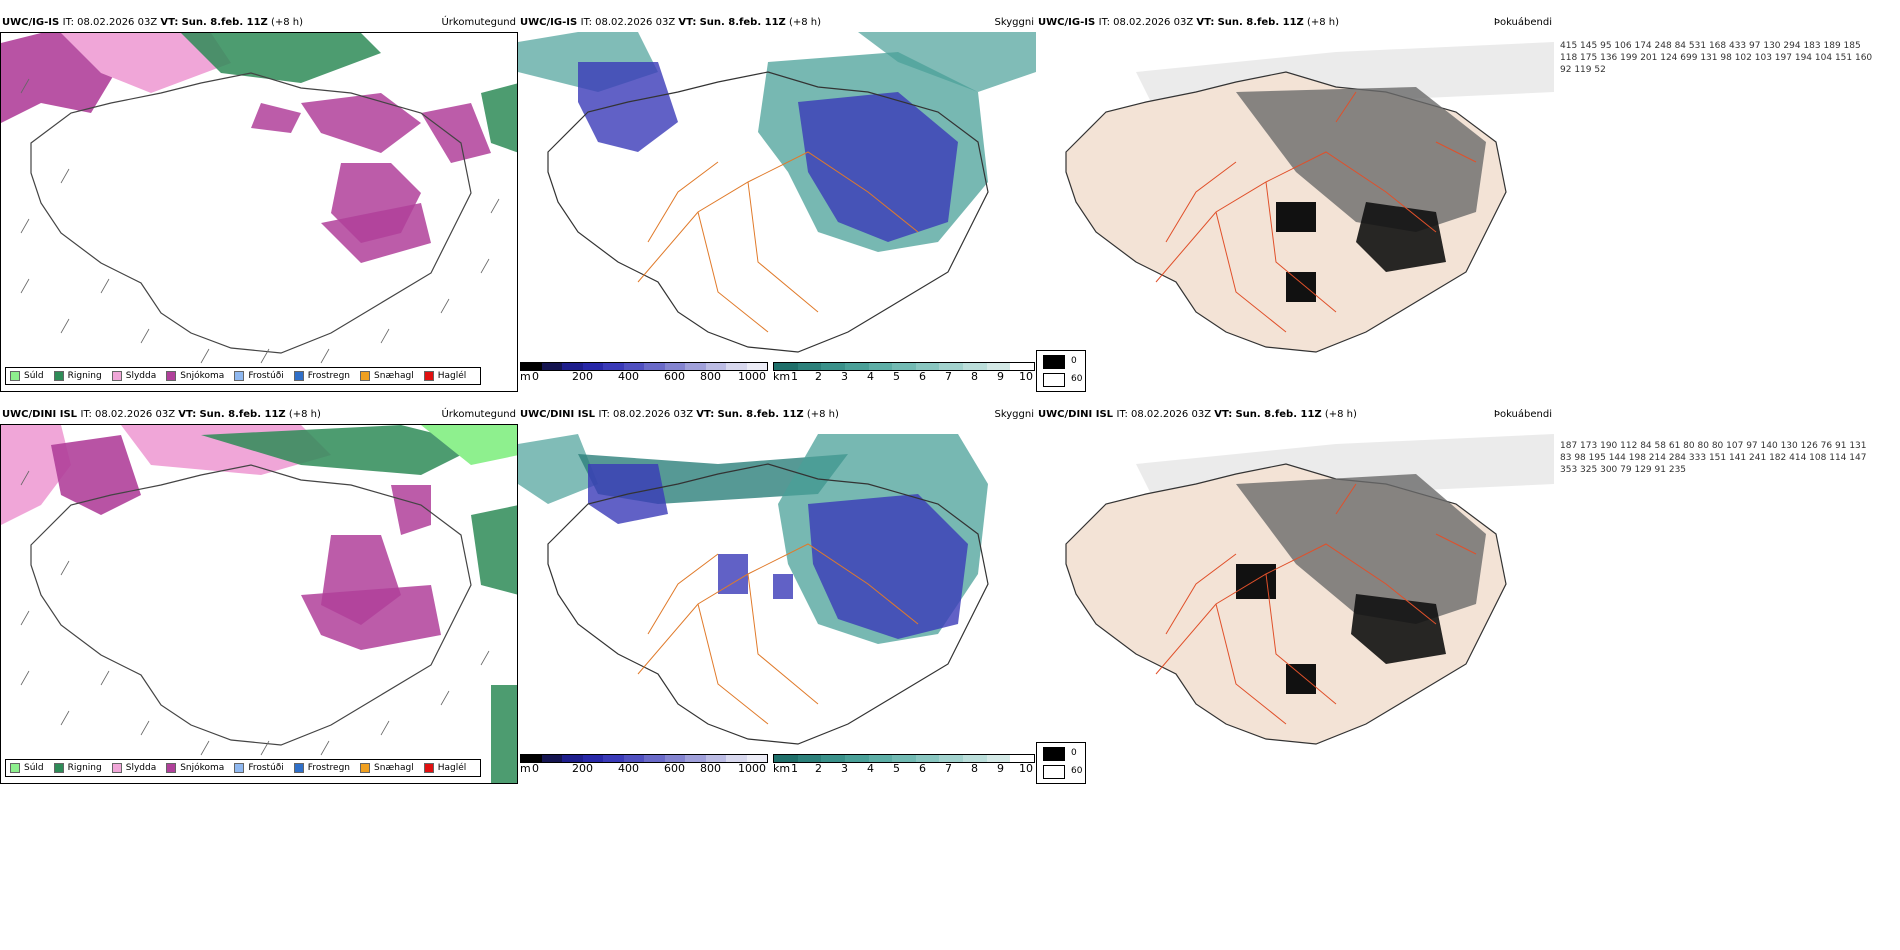  What do you see at coordinates (1570, 446) in the screenshot?
I see `visibility-value-label: 187` at bounding box center [1570, 446].